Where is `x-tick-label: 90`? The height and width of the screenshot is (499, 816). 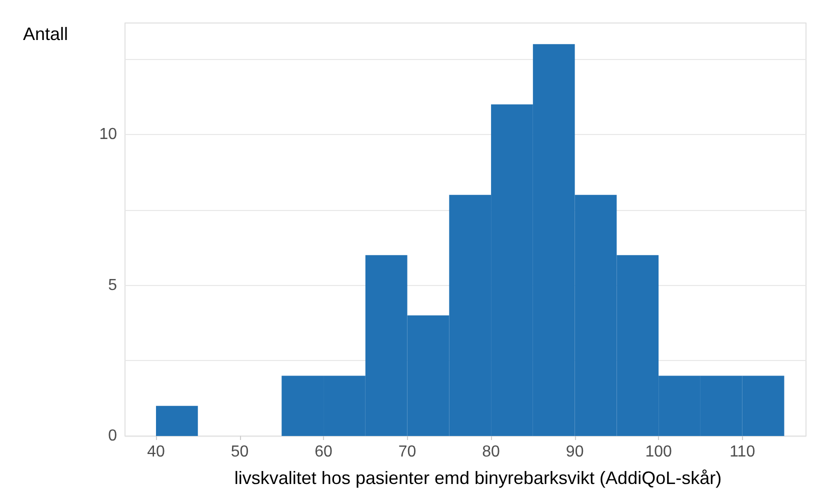 x-tick-label: 90 is located at coordinates (575, 452).